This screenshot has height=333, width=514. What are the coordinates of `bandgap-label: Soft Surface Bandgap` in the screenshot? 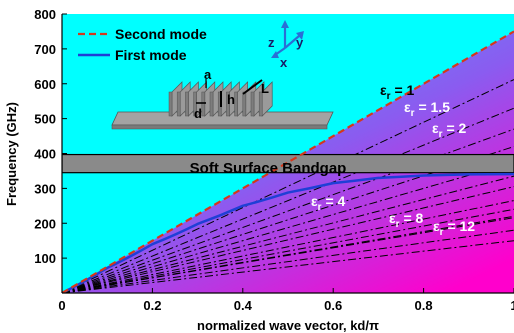 It's located at (268, 168).